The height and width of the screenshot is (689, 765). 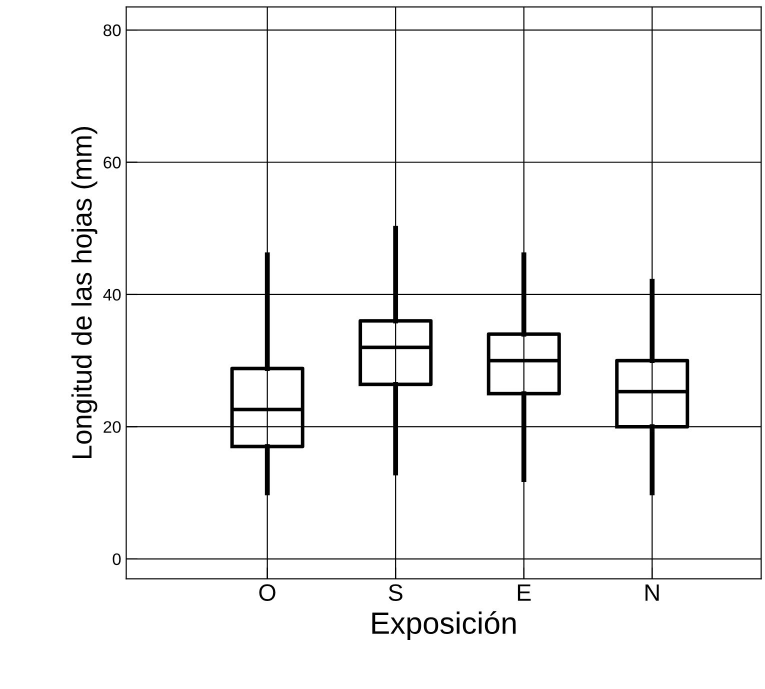 I want to click on y-tick-label: 40, so click(x=112, y=294).